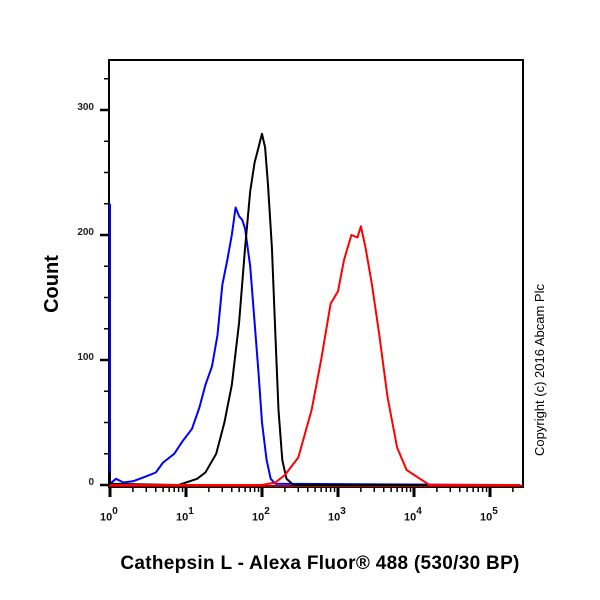  Describe the element at coordinates (261, 515) in the screenshot. I see `x-tick-label: 10²` at that location.